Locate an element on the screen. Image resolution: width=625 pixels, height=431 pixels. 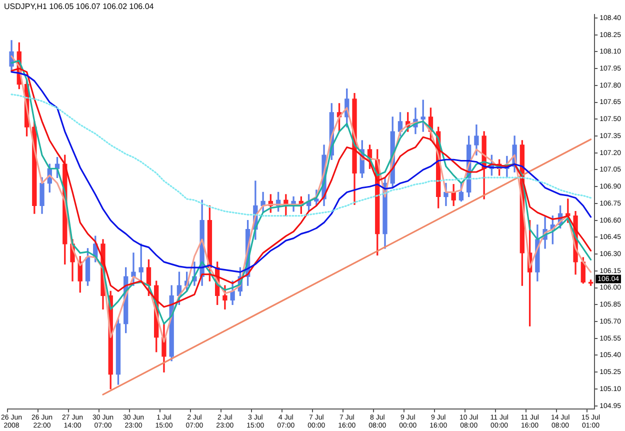
chart-title: USDJPY,H1 106.05 106.07 106.02 106.04 is located at coordinates (79, 7).